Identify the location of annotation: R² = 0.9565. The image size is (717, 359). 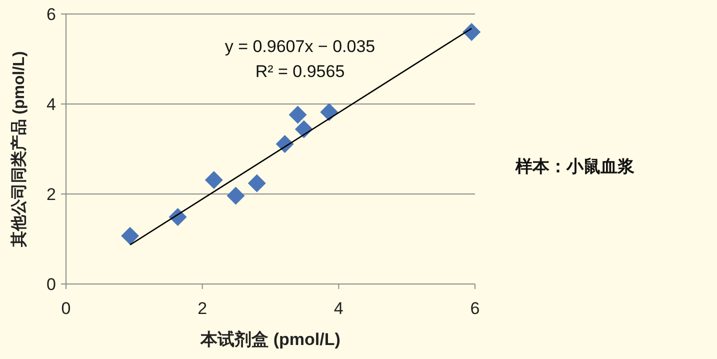
(300, 71).